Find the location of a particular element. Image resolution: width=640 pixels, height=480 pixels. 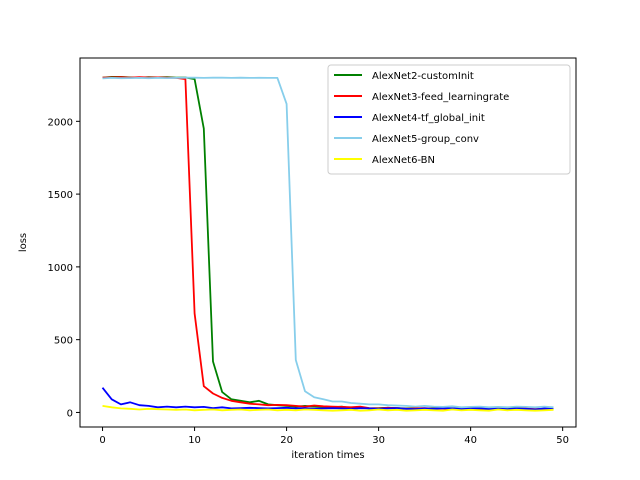

y-tick-label: 1500 is located at coordinates (60, 195).